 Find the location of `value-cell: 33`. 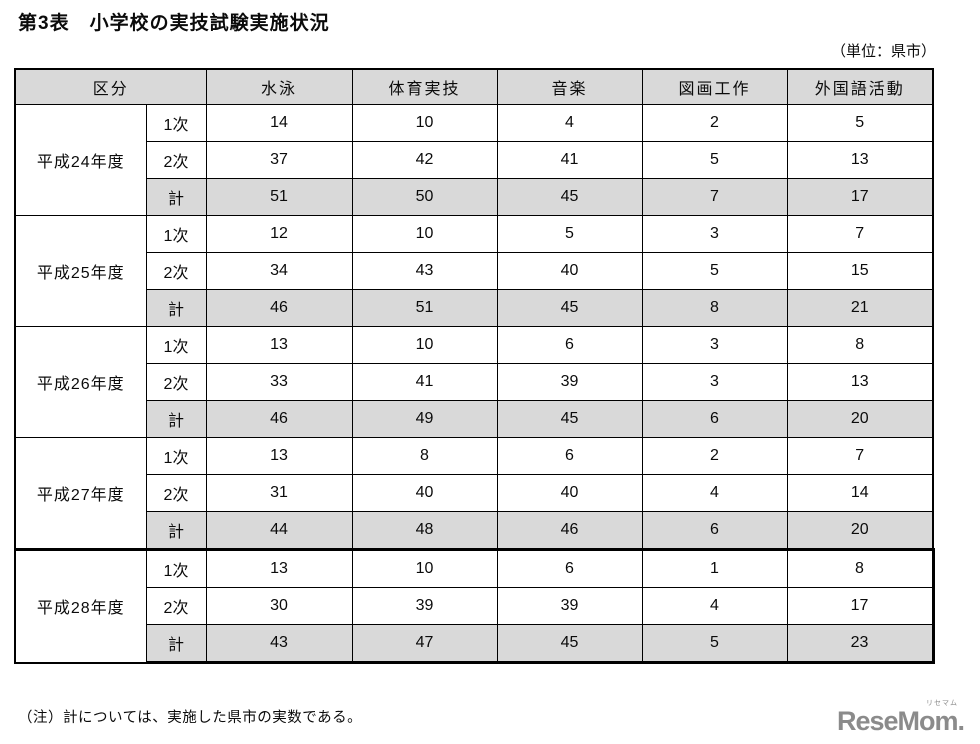

value-cell: 33 is located at coordinates (279, 382).